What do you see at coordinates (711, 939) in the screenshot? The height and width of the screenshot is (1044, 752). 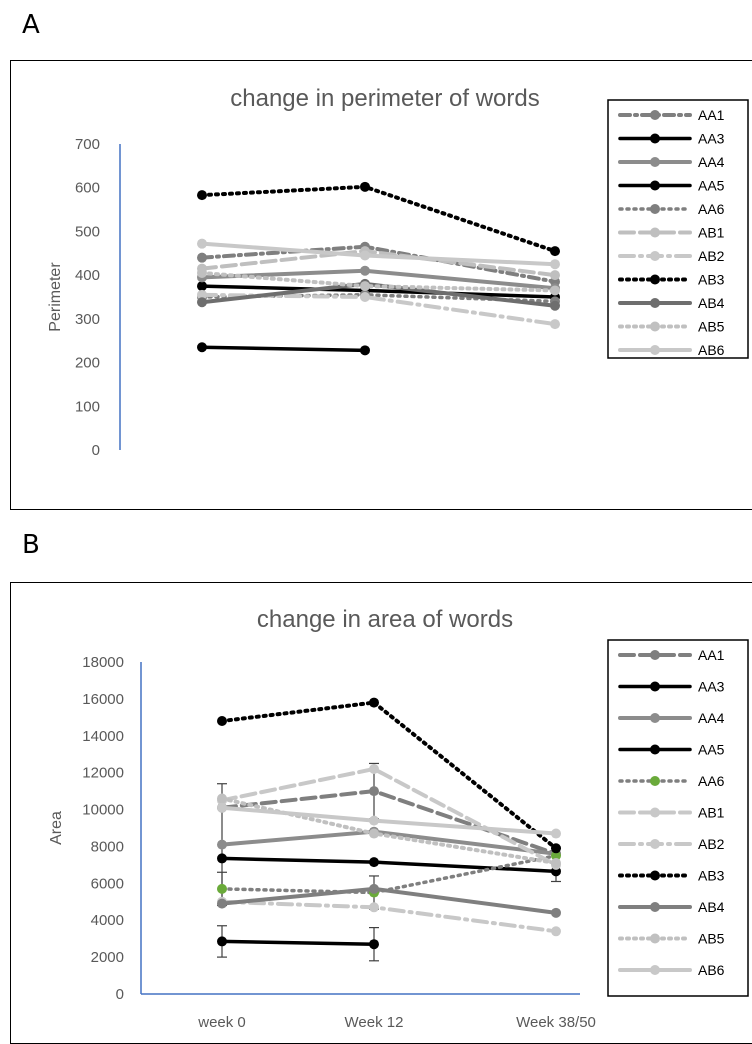 I see `legend-label: AB5` at bounding box center [711, 939].